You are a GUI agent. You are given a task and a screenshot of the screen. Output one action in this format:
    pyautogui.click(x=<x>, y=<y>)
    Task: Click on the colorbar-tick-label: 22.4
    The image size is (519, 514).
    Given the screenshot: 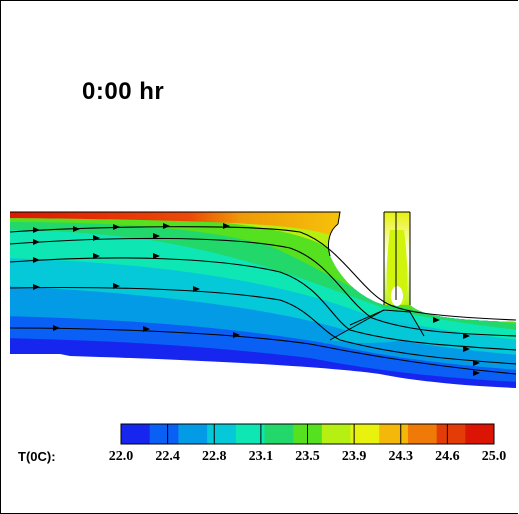 What is the action you would take?
    pyautogui.click(x=167, y=456)
    